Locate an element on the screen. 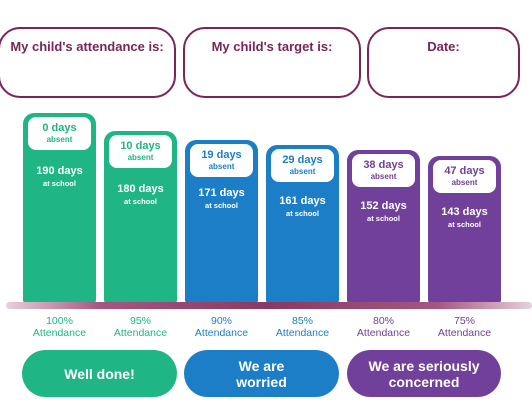 This screenshot has width=532, height=412. attendance-bar-80: 38 days absent 152 days at school is located at coordinates (383, 227).